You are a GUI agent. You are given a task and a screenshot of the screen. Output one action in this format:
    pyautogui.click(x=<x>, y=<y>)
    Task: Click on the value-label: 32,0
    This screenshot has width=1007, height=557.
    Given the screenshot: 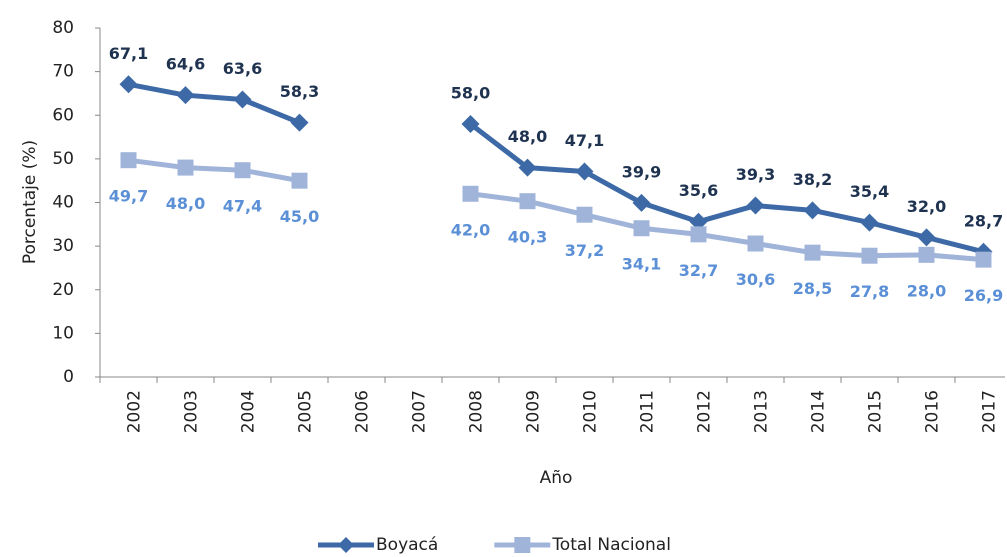 What is the action you would take?
    pyautogui.click(x=926, y=206)
    